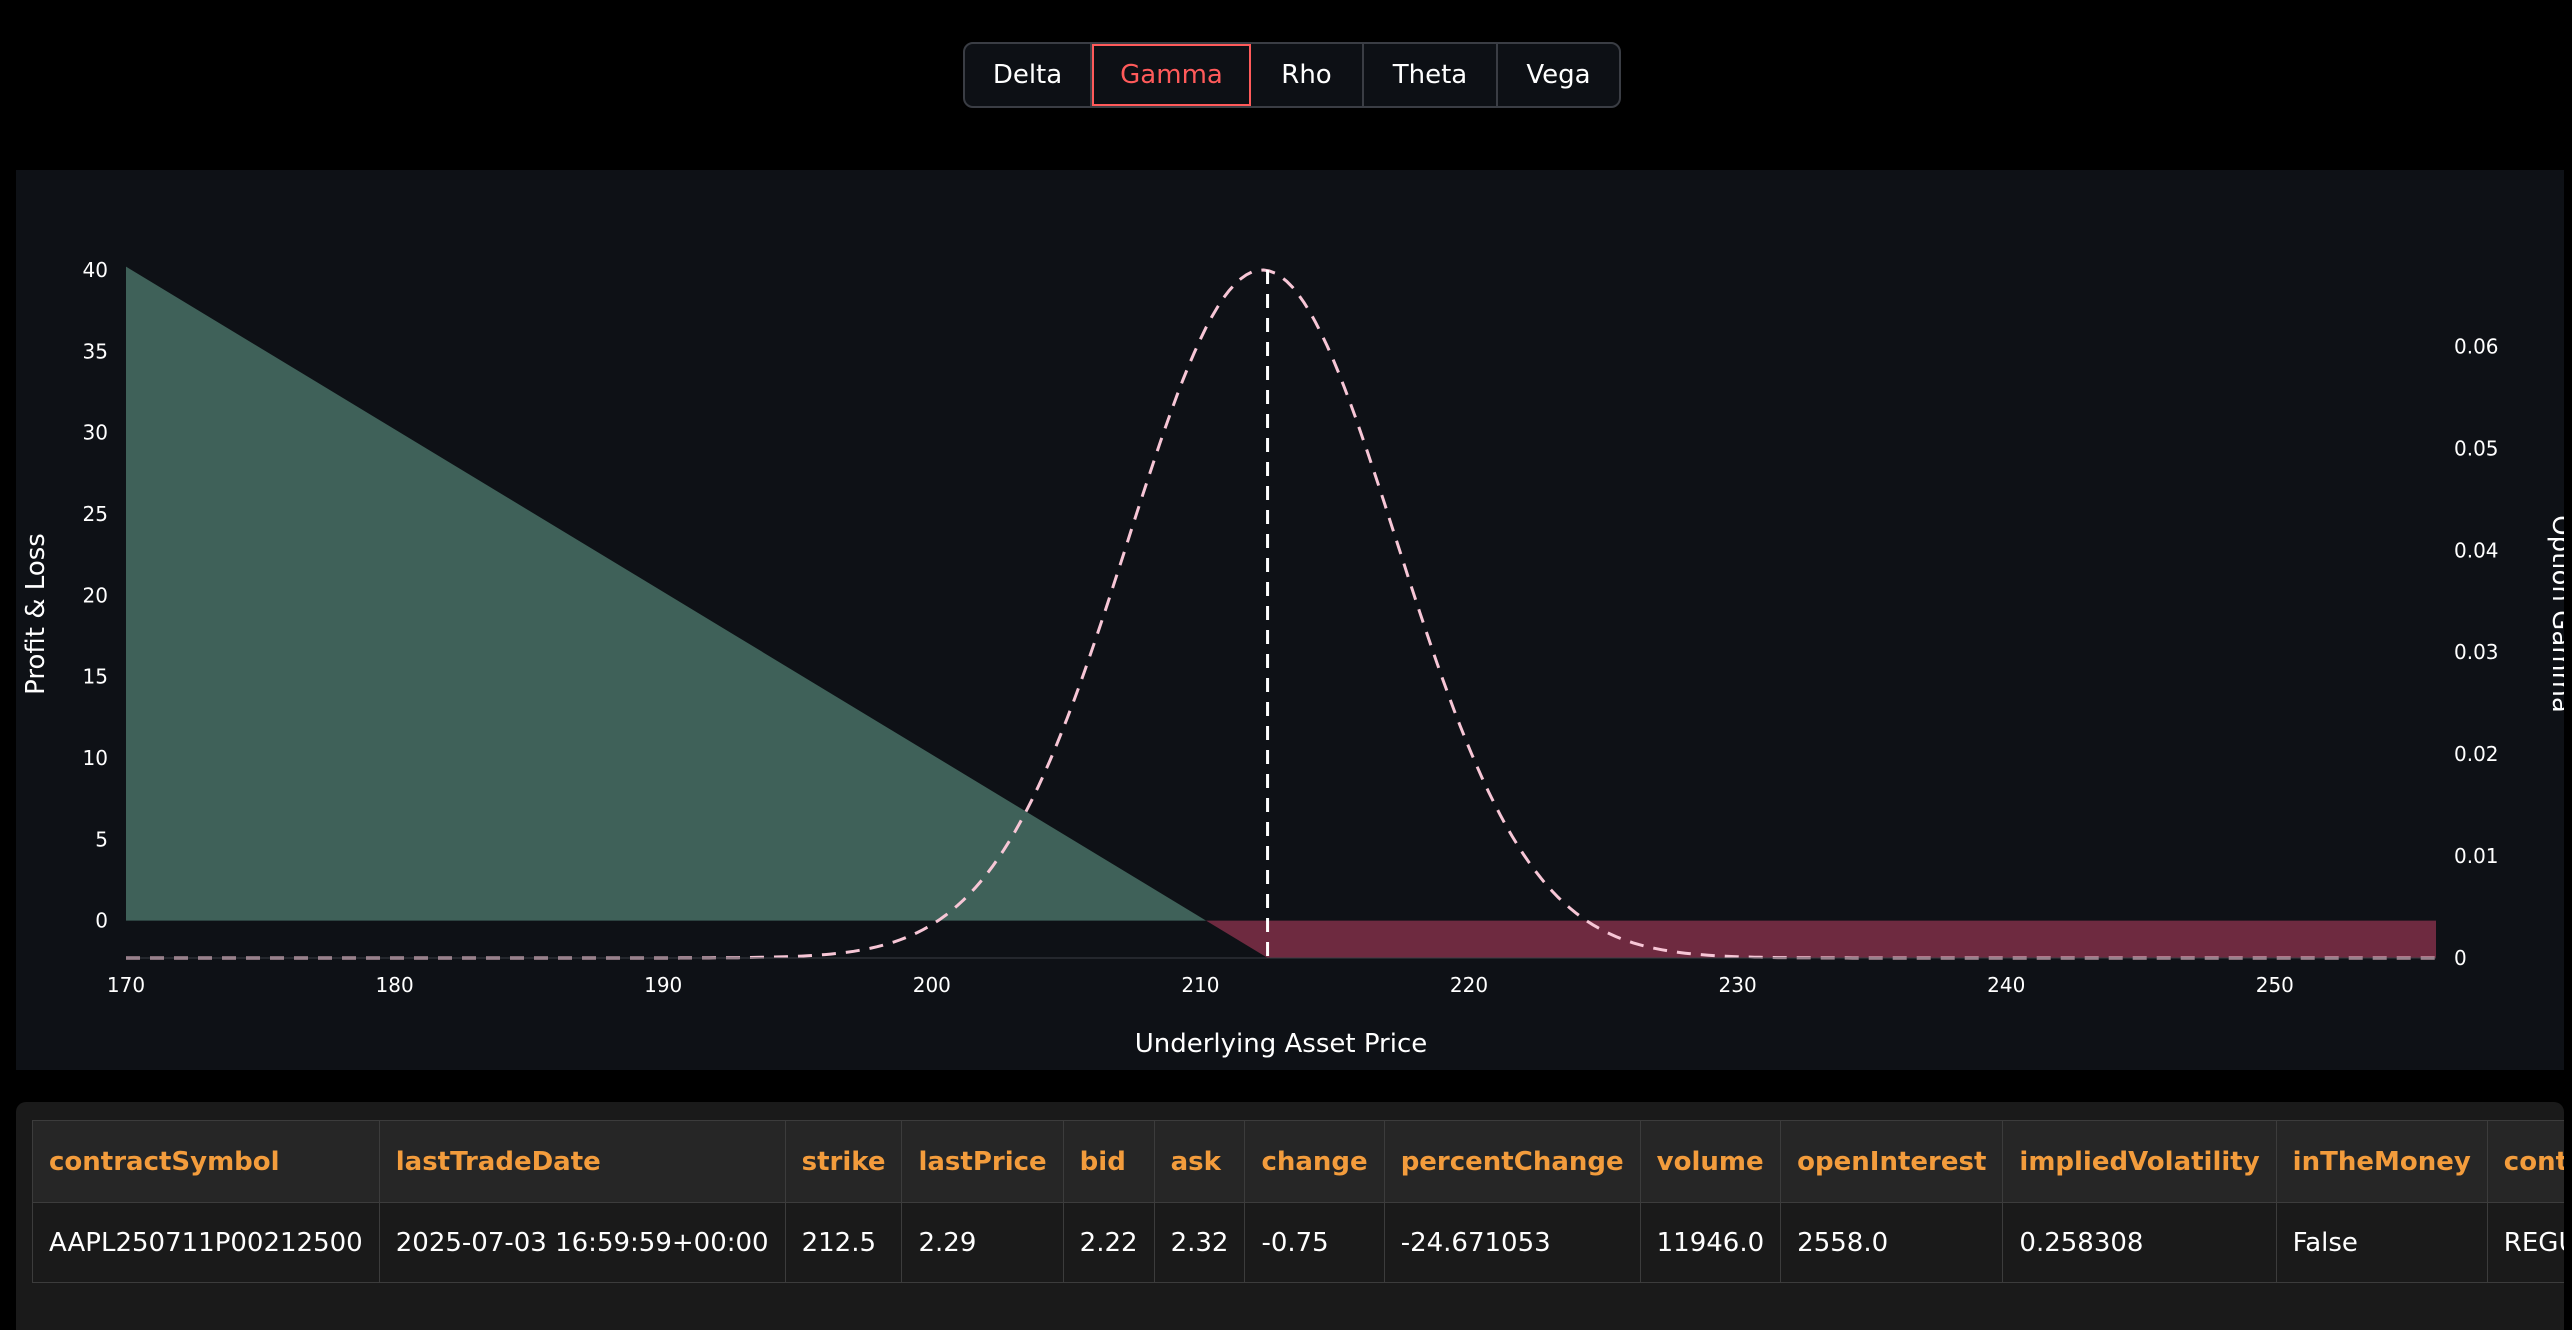  I want to click on tab-theta: Theta, so click(1431, 75).